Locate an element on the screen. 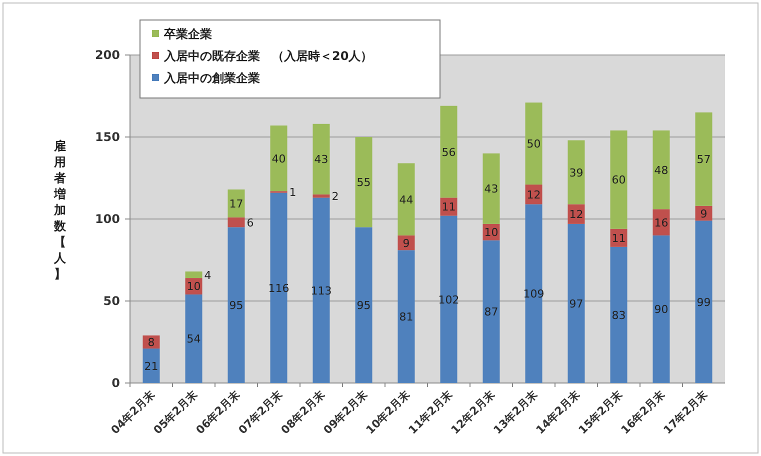 This screenshot has height=456, width=761. data-label: 21 is located at coordinates (151, 366).